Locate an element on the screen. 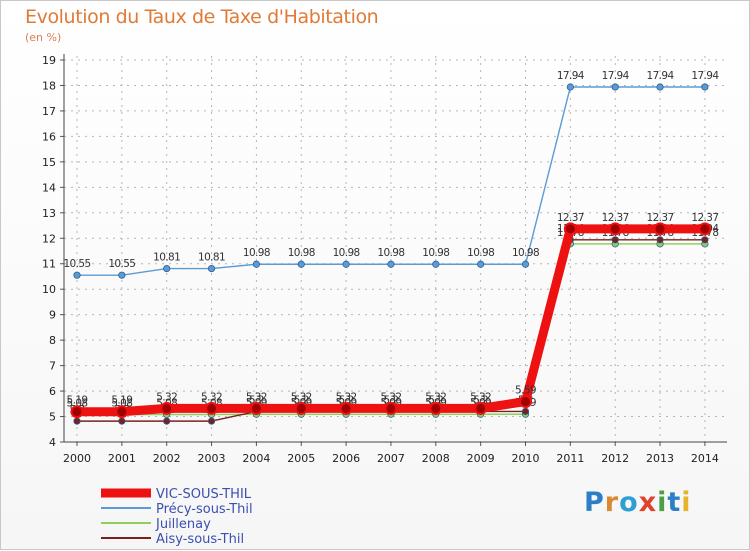 The width and height of the screenshot is (750, 551). y-tick-label: 7 is located at coordinates (52, 366).